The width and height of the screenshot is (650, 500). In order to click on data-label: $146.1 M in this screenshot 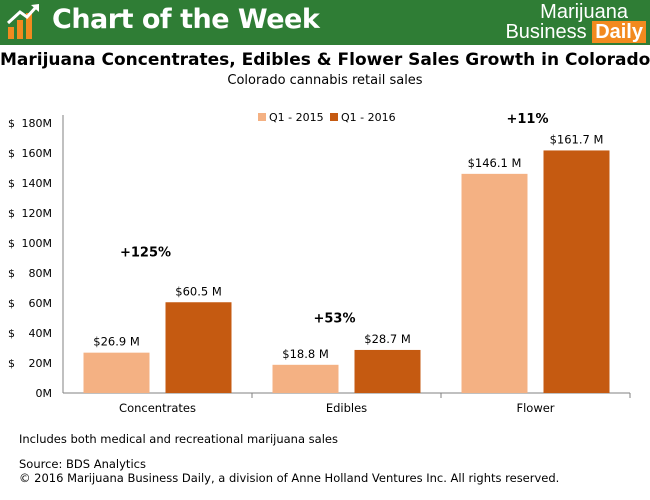, I will do `click(495, 163)`.